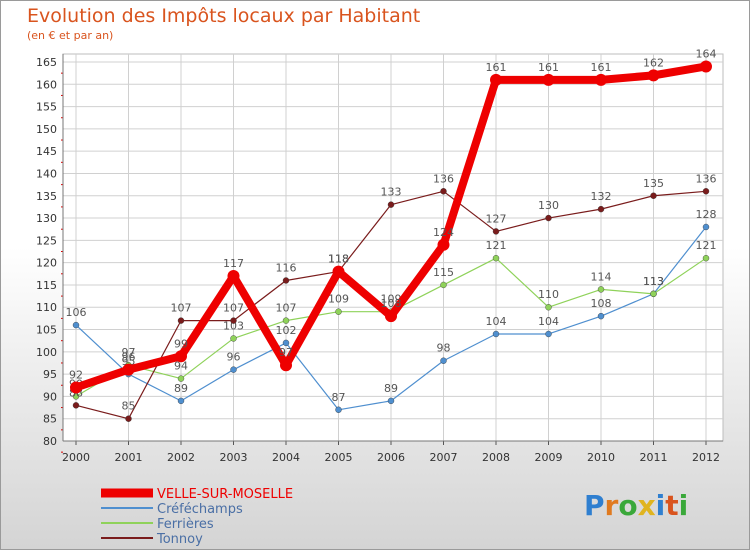  Describe the element at coordinates (339, 397) in the screenshot. I see `data-label: 87` at that location.